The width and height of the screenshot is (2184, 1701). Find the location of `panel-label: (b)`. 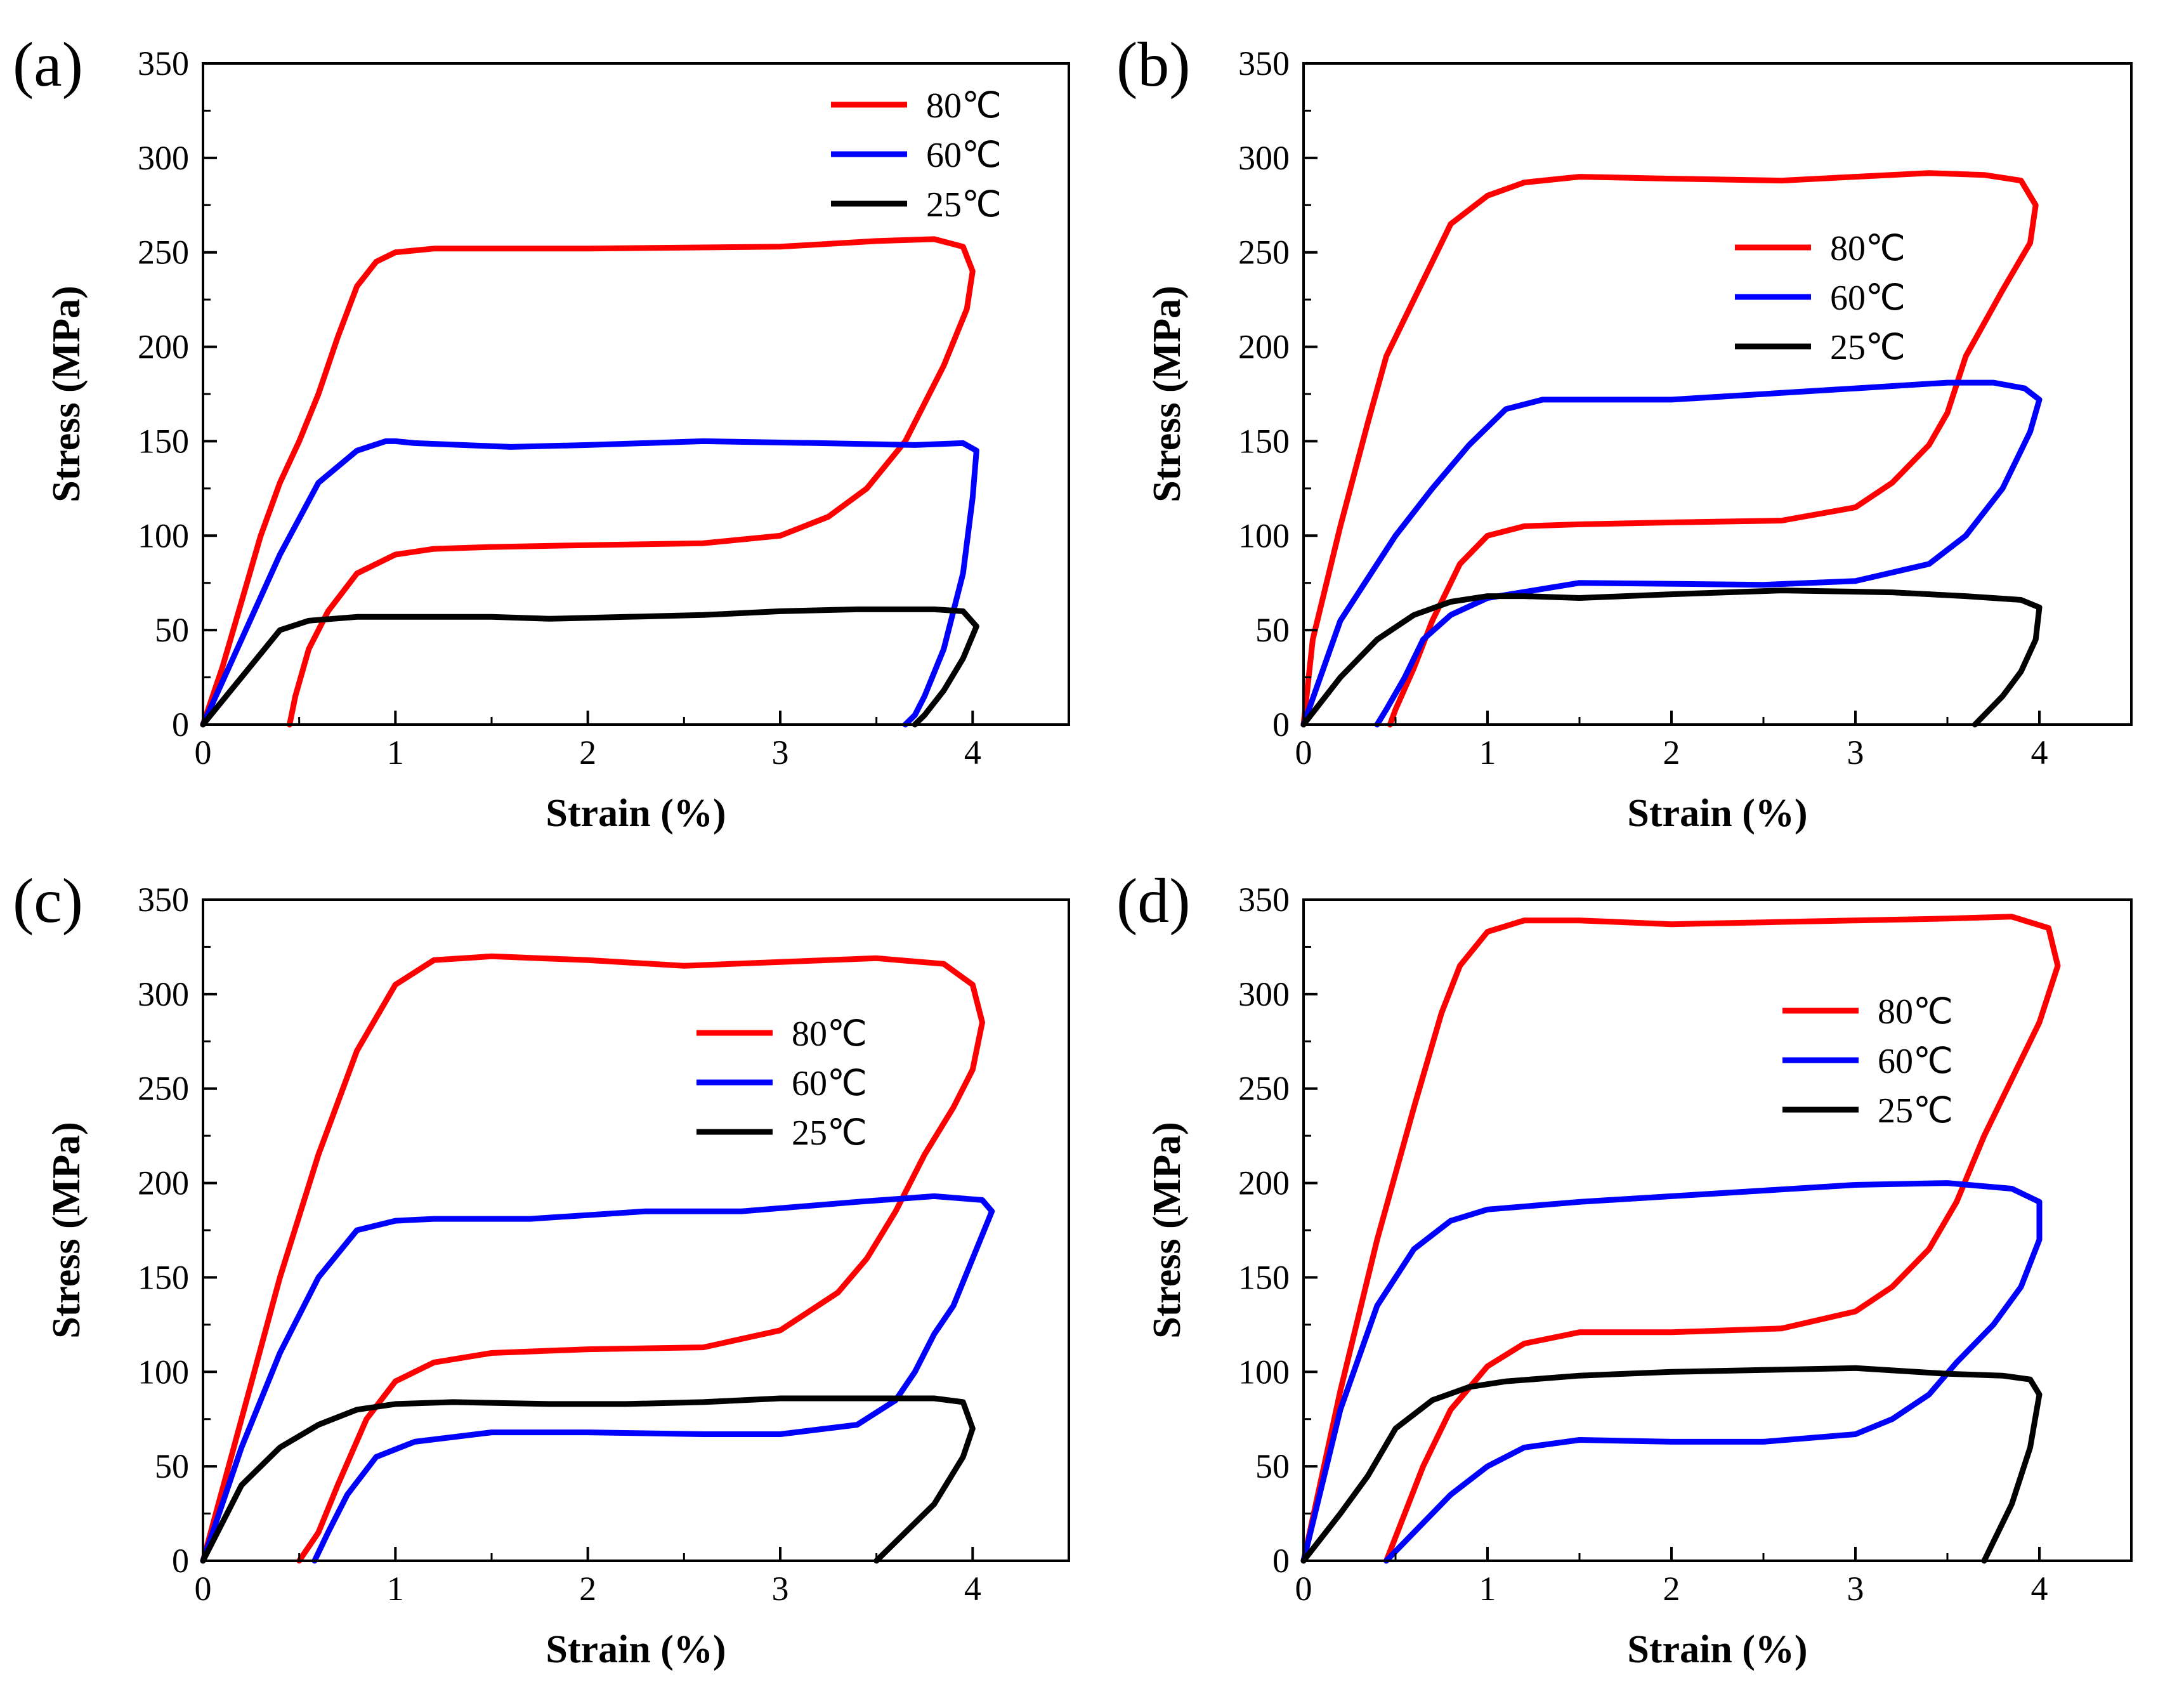

panel-label: (b) is located at coordinates (1153, 64).